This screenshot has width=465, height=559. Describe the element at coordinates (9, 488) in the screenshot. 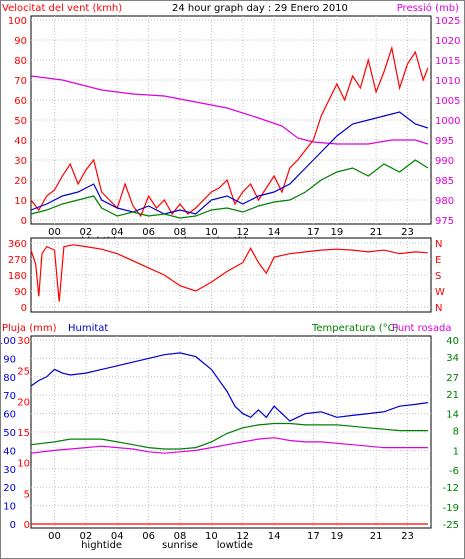

I see `humidity-tick-20: 20` at that location.